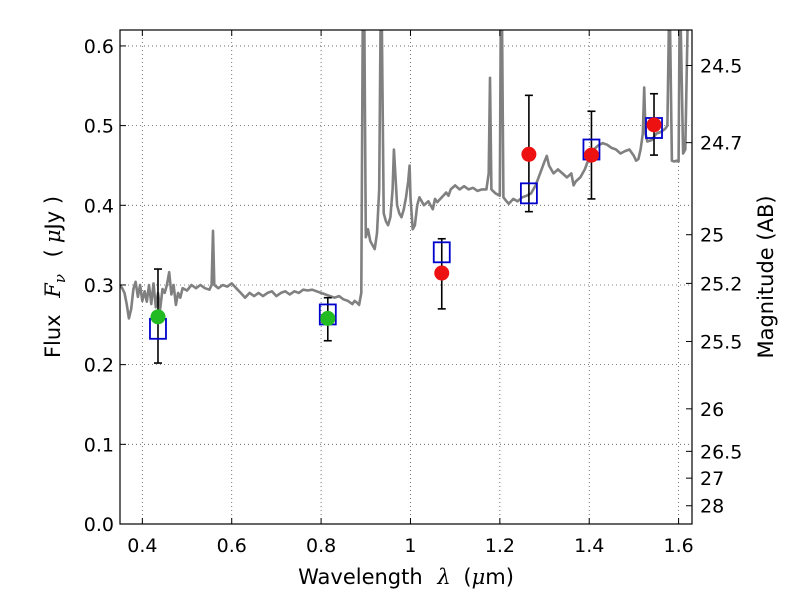 The image size is (800, 600). Describe the element at coordinates (721, 144) in the screenshot. I see `y2-tick-label-1: 24.7` at that location.